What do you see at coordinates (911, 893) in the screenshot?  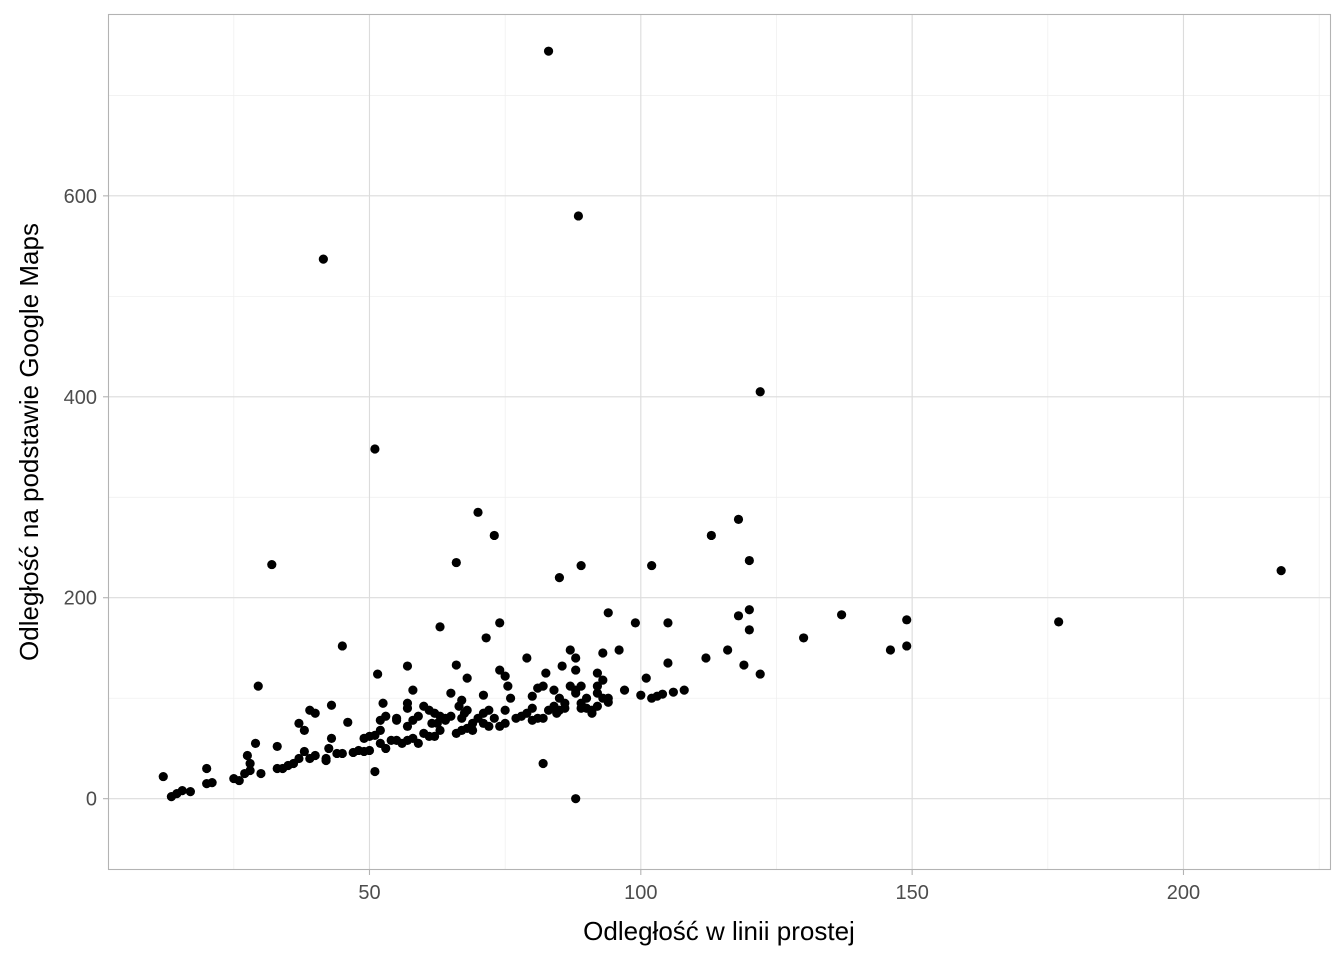 I see `x-tick-label: 150` at bounding box center [911, 893].